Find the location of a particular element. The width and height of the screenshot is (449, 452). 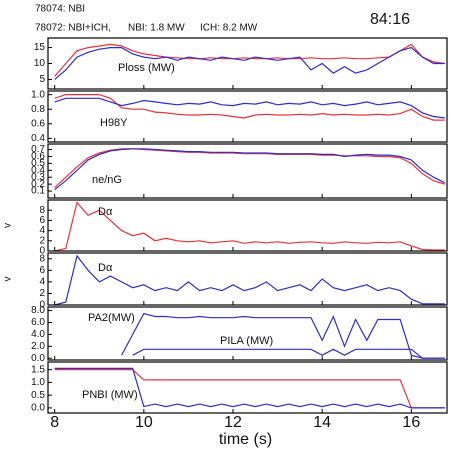

y-tick-label: 4.0 is located at coordinates (38, 334).